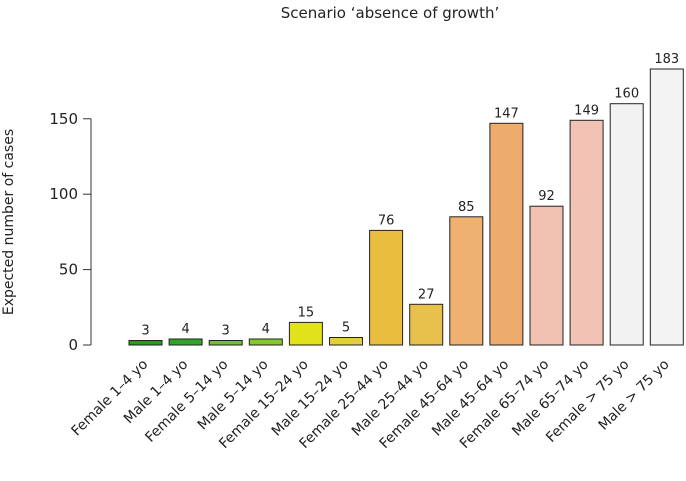  What do you see at coordinates (386, 220) in the screenshot?
I see `data-label: 76` at bounding box center [386, 220].